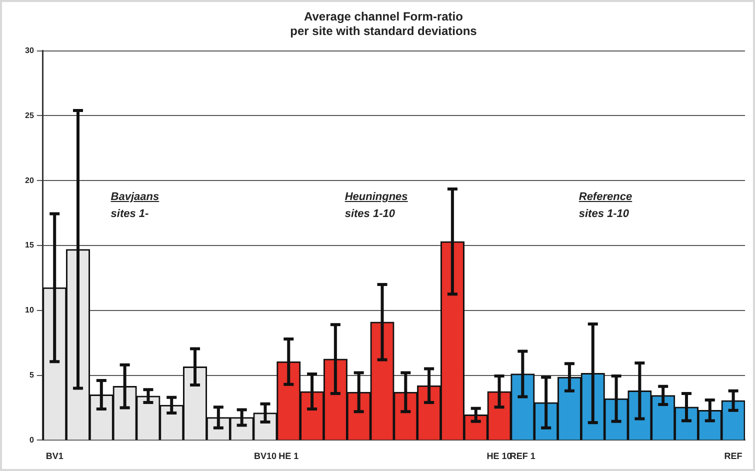 The image size is (755, 471). Describe the element at coordinates (523, 456) in the screenshot. I see `x-tick-label: REF 1` at that location.